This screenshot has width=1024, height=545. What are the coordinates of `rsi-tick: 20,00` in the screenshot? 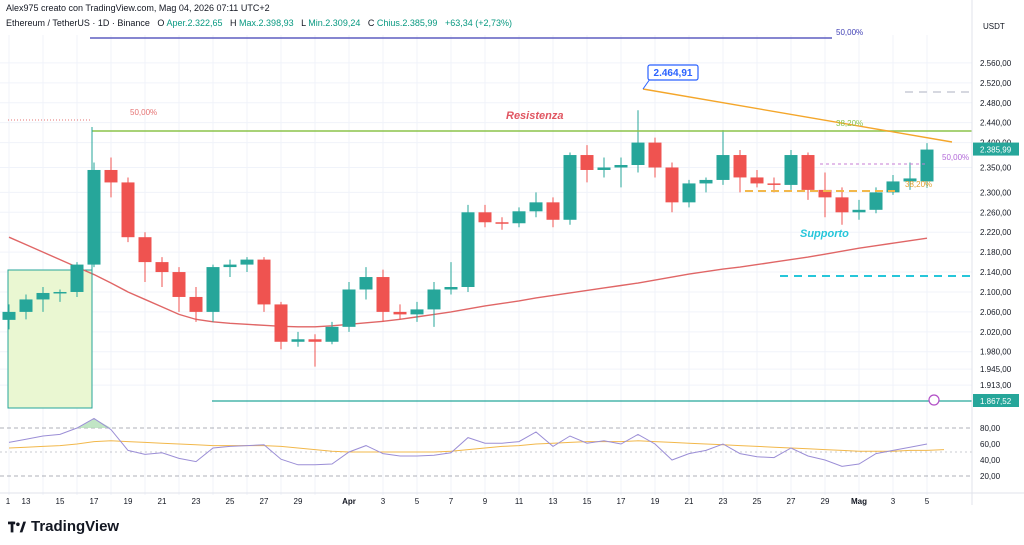 It's located at (990, 476).